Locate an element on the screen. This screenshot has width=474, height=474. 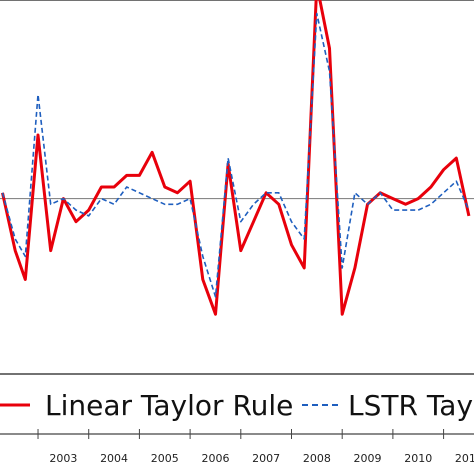
x-tick-label: 2006 is located at coordinates (215, 458).